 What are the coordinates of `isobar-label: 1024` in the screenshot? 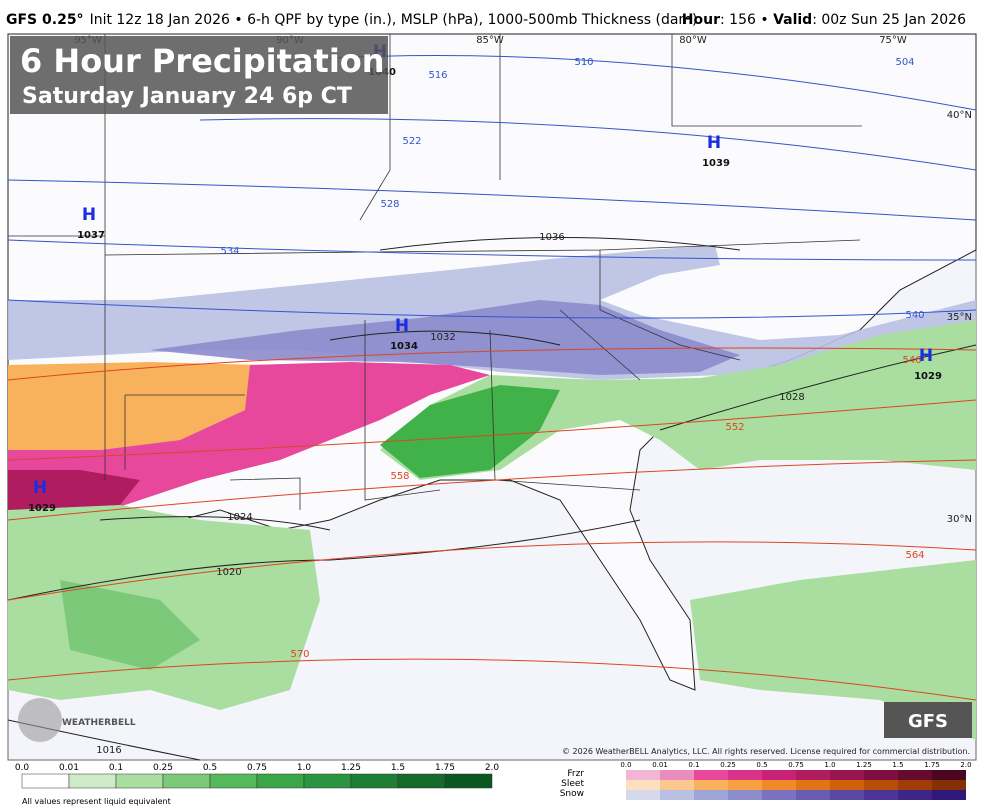 It's located at (239, 517).